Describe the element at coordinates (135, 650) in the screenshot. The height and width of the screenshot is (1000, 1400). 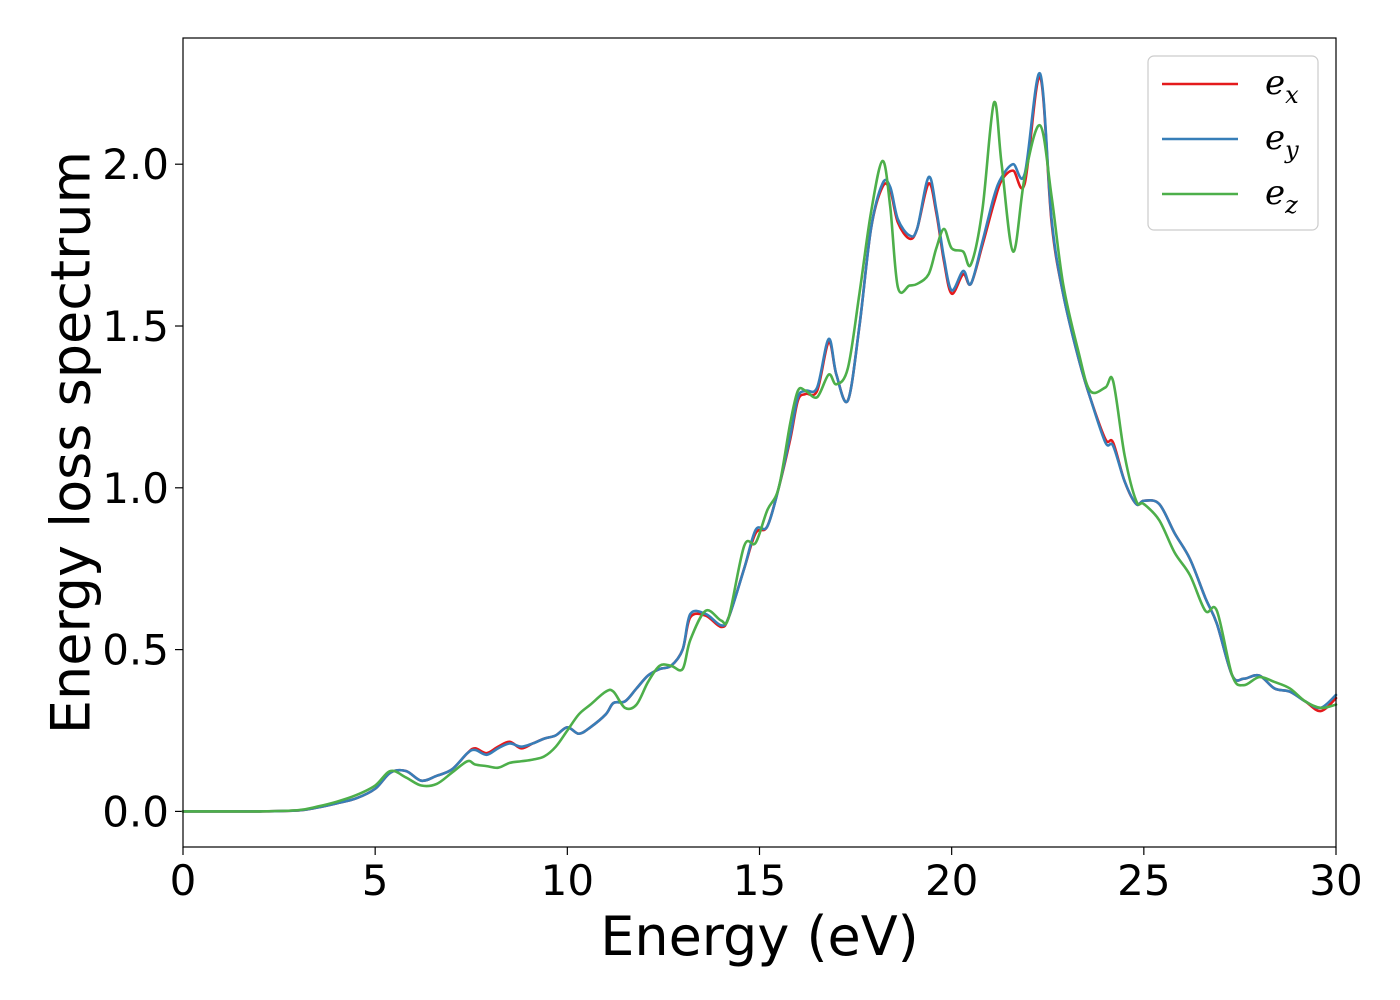
I see `y-tick-label: 0.5` at that location.